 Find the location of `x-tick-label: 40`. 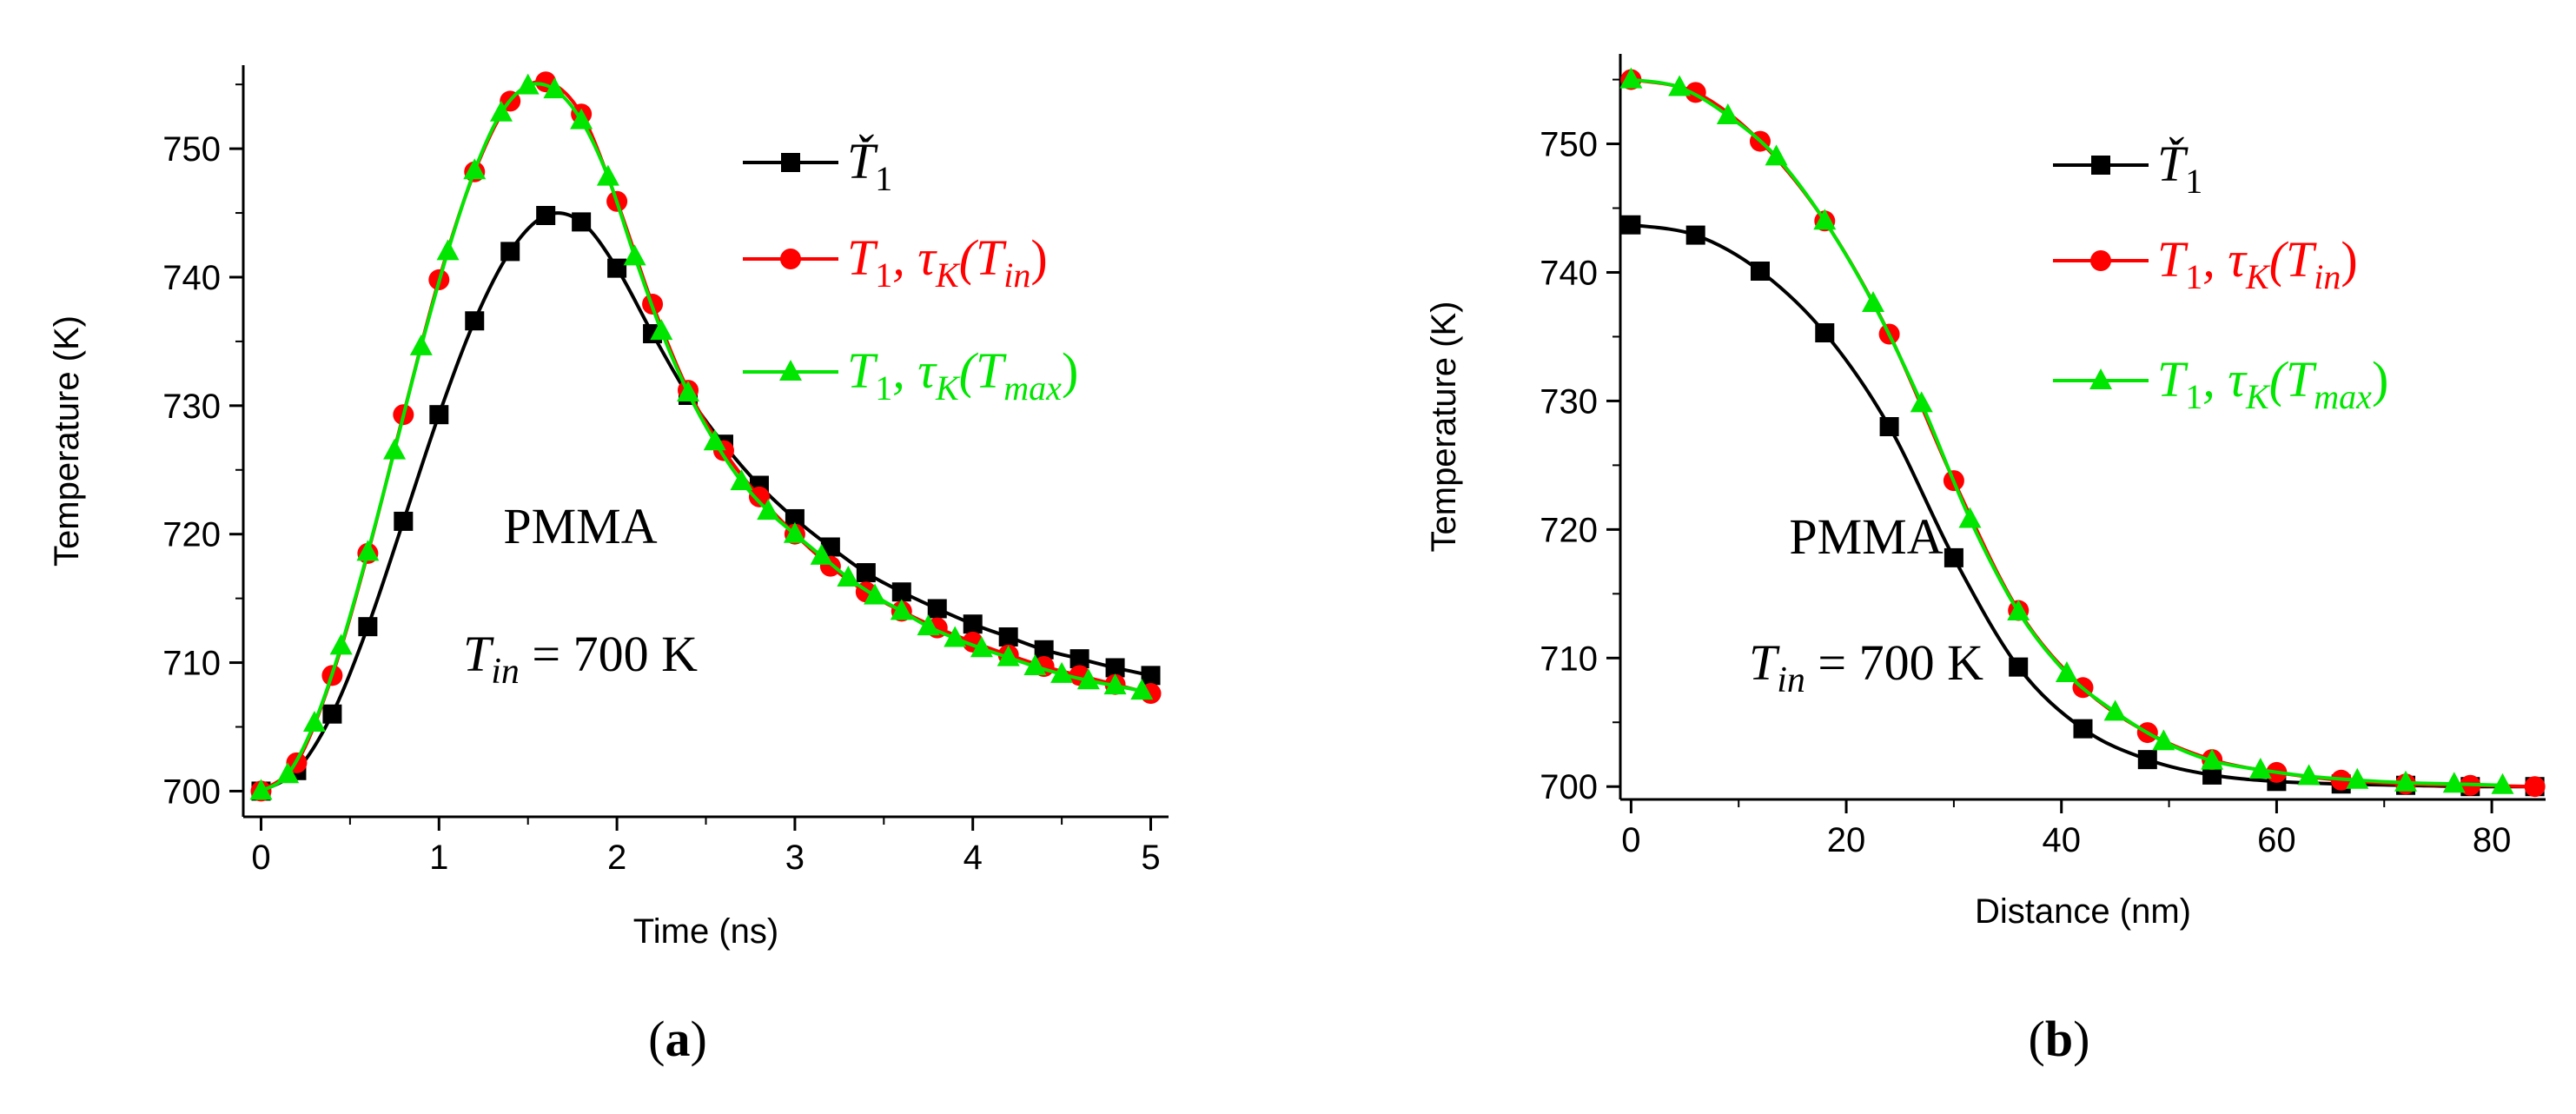

x-tick-label: 40 is located at coordinates (2061, 840).